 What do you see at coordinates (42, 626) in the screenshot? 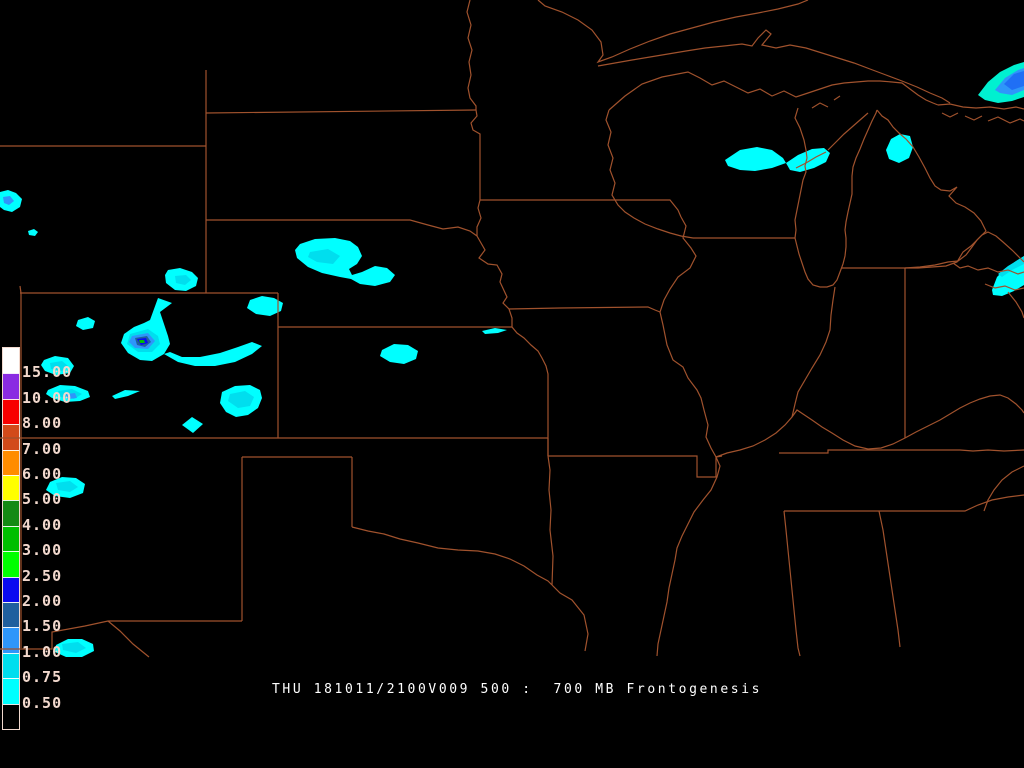
I see `legend-label: 1.50` at bounding box center [42, 626].